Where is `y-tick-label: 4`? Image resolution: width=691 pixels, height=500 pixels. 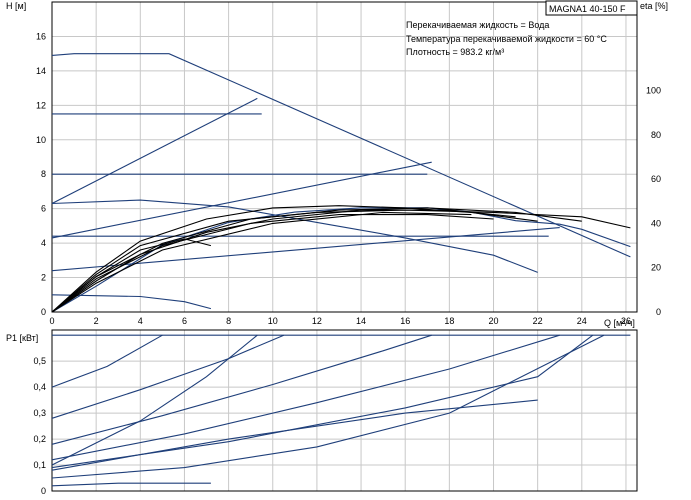
y-tick-label: 4 is located at coordinates (43, 243).